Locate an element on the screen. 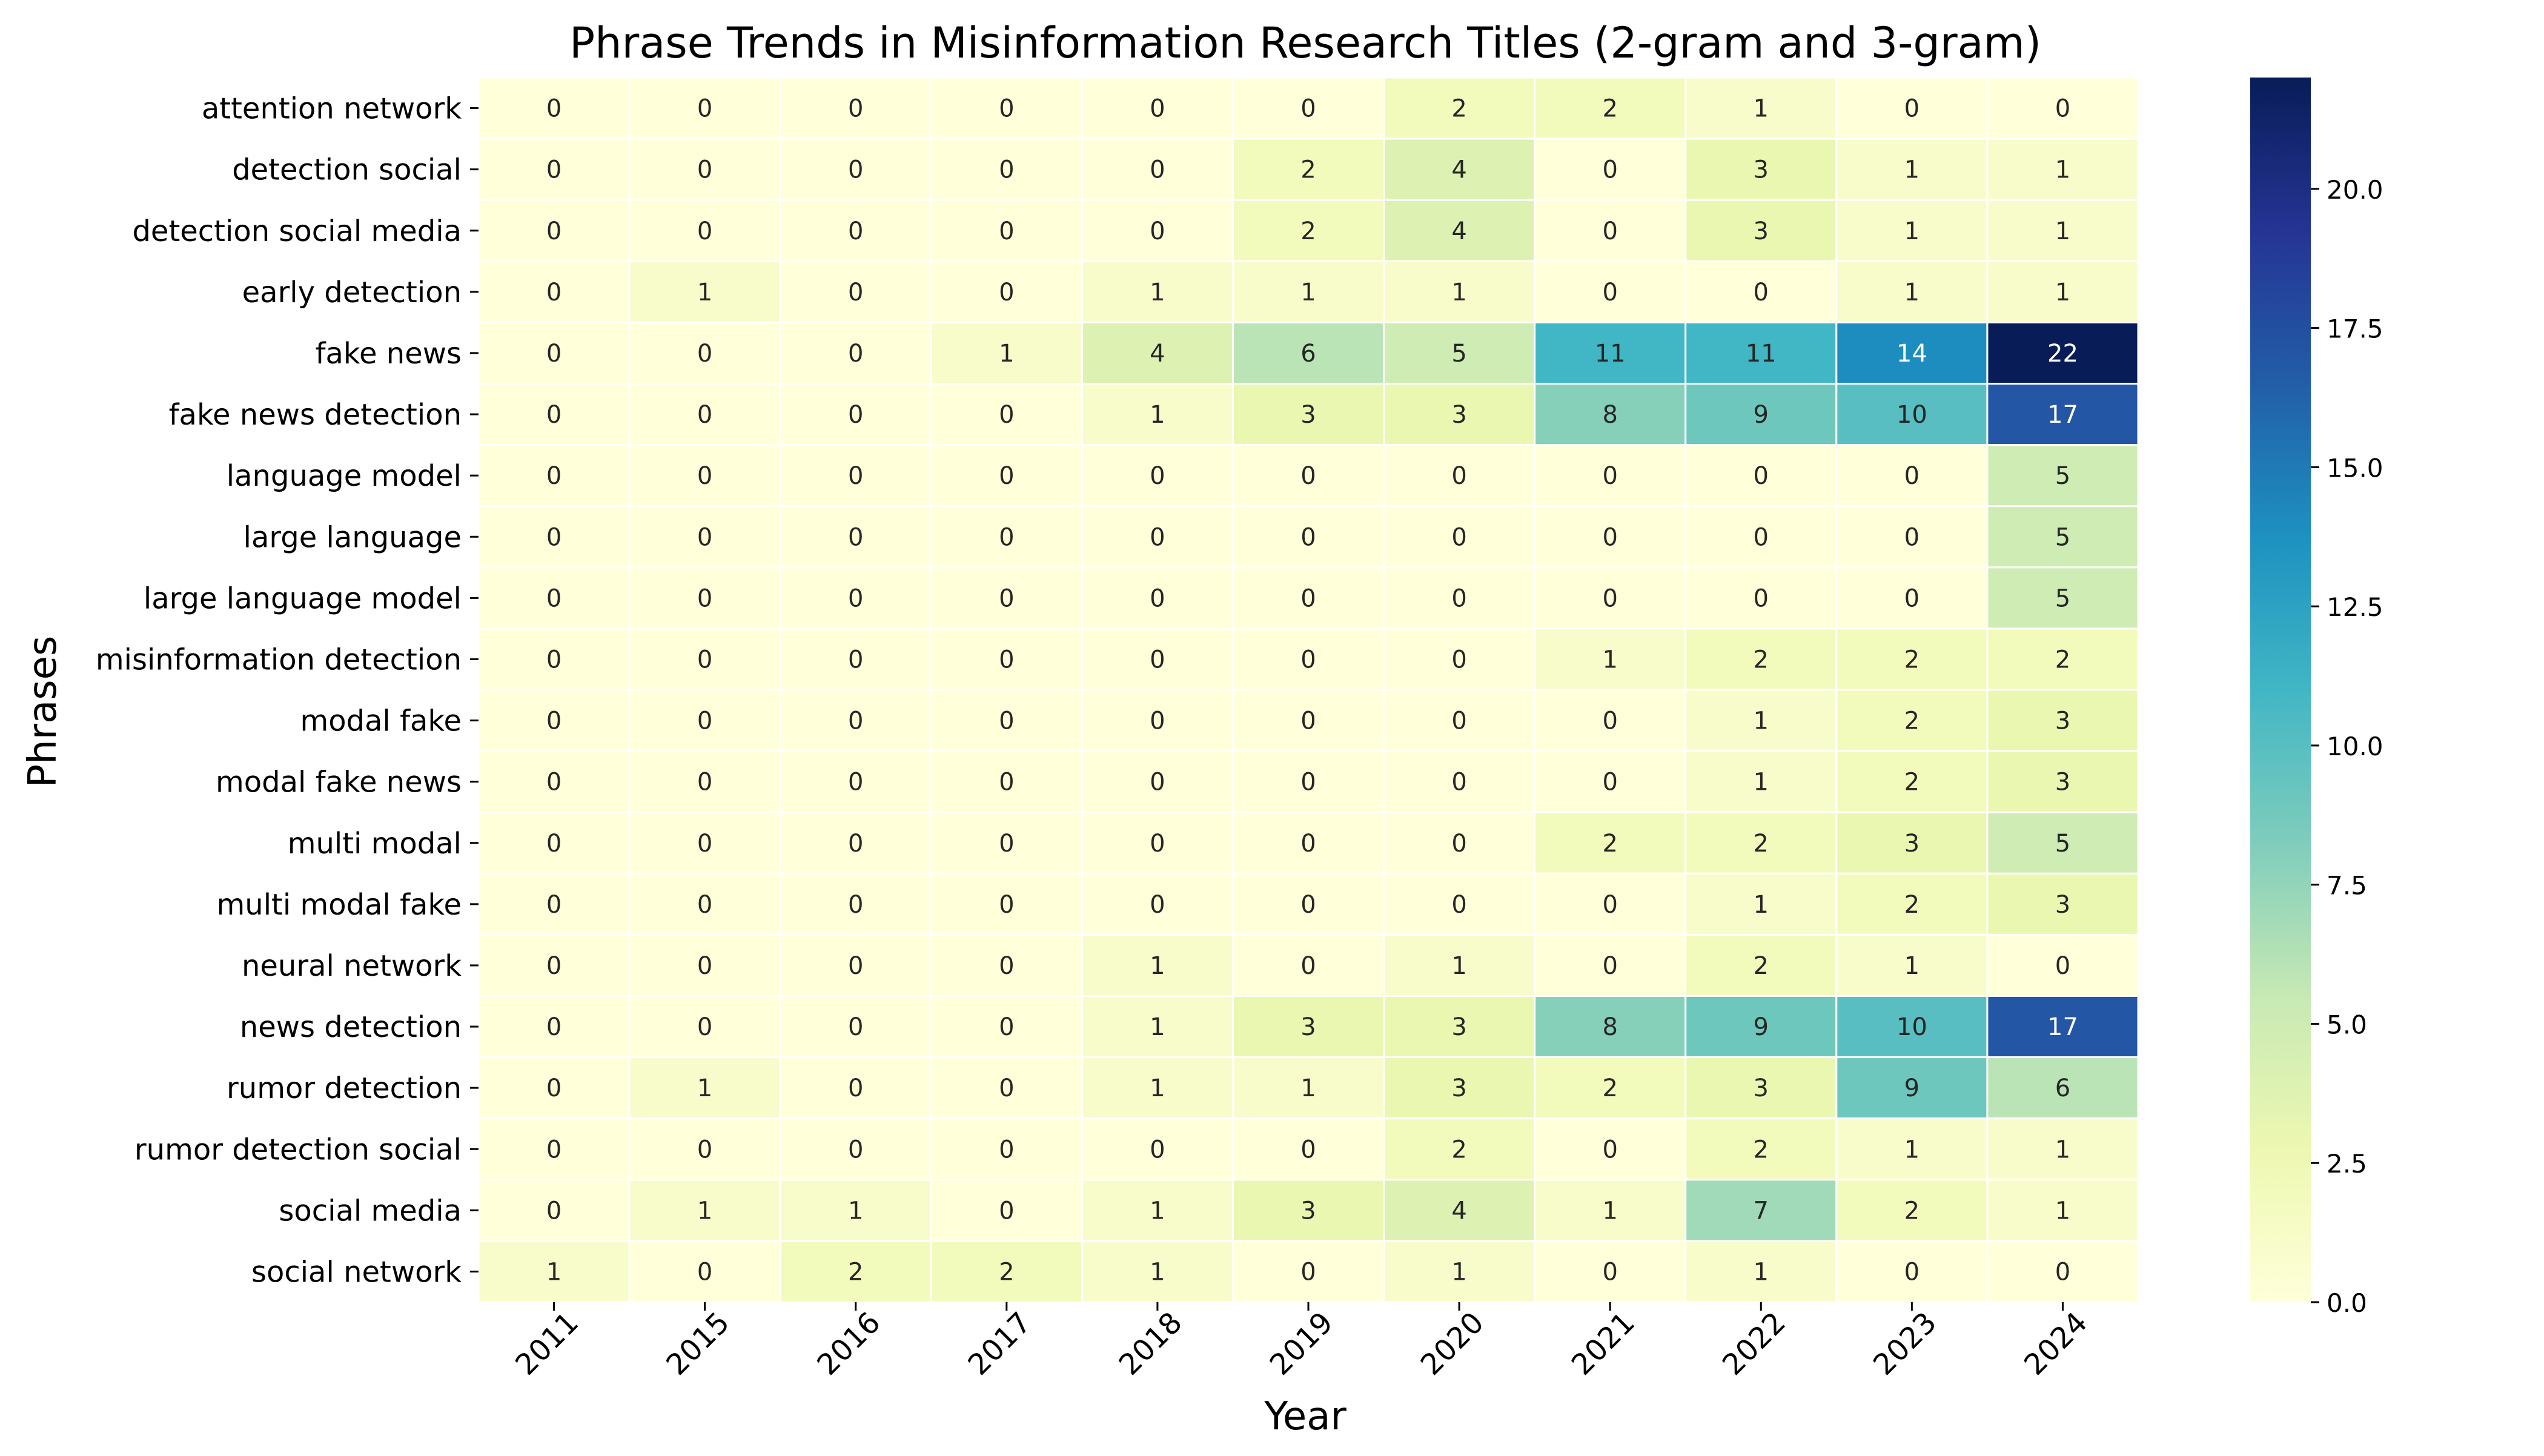 This screenshot has height=1456, width=2544. cell-value-label: 10 is located at coordinates (1911, 415).